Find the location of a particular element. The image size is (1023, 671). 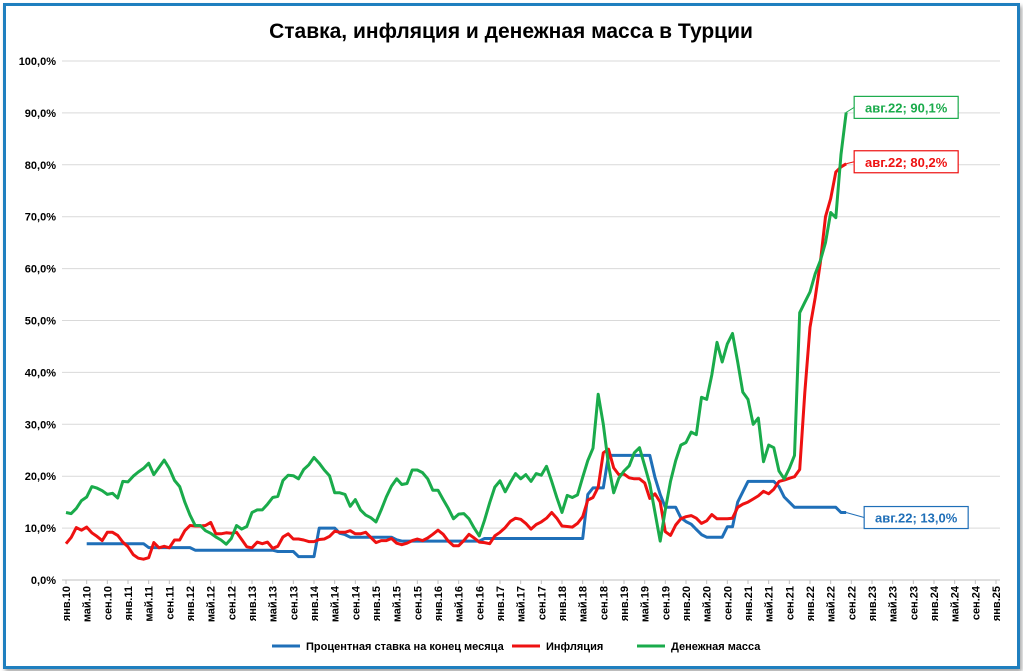

legend-label-2: Денежная масса is located at coordinates (716, 647).